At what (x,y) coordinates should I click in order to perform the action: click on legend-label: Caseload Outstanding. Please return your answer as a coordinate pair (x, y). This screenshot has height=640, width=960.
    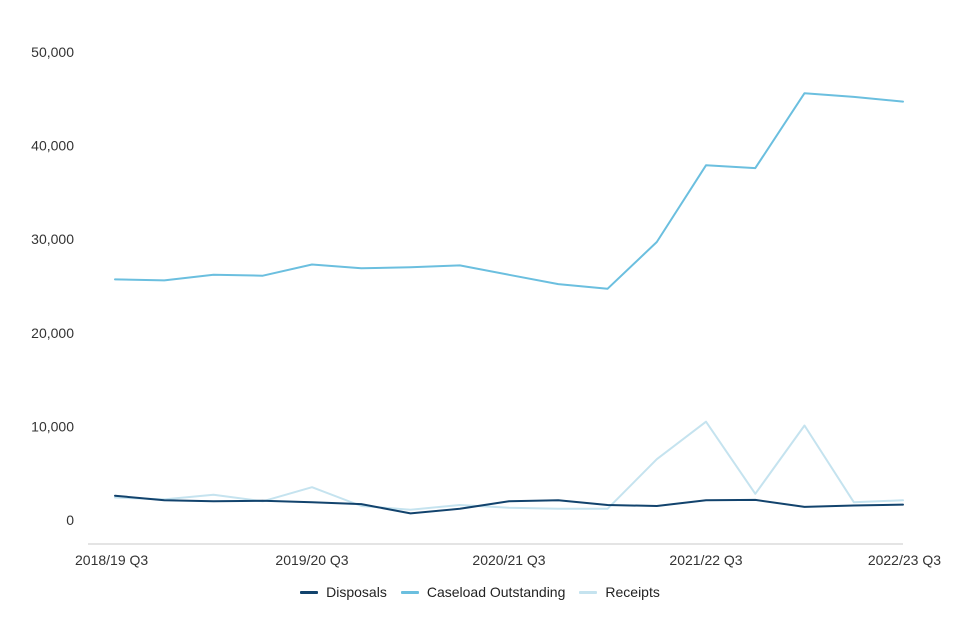
    Looking at the image, I should click on (496, 592).